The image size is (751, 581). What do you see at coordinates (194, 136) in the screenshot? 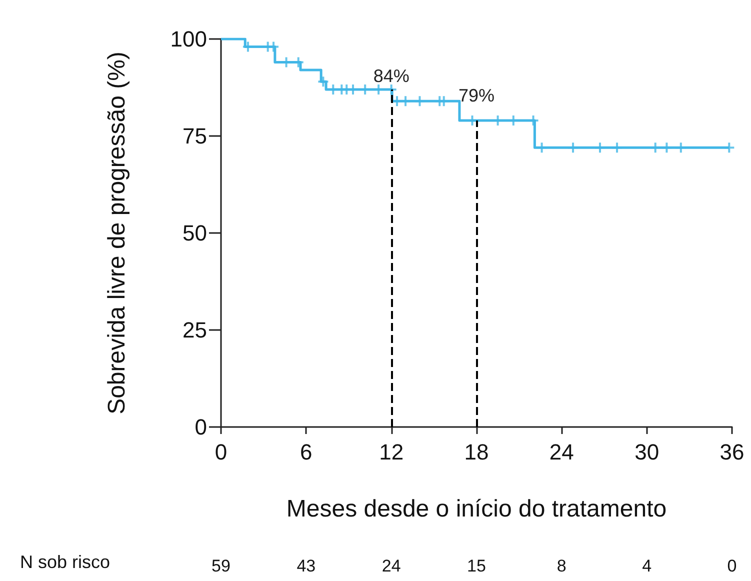
I see `y-tick-label: 75` at bounding box center [194, 136].